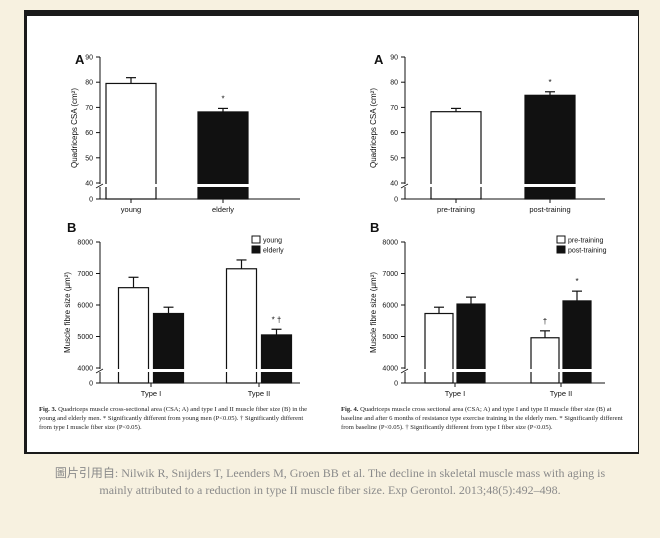 The image size is (660, 538). Describe the element at coordinates (277, 319) in the screenshot. I see `fig3b-bar-elderly-2-marker: * †` at that location.